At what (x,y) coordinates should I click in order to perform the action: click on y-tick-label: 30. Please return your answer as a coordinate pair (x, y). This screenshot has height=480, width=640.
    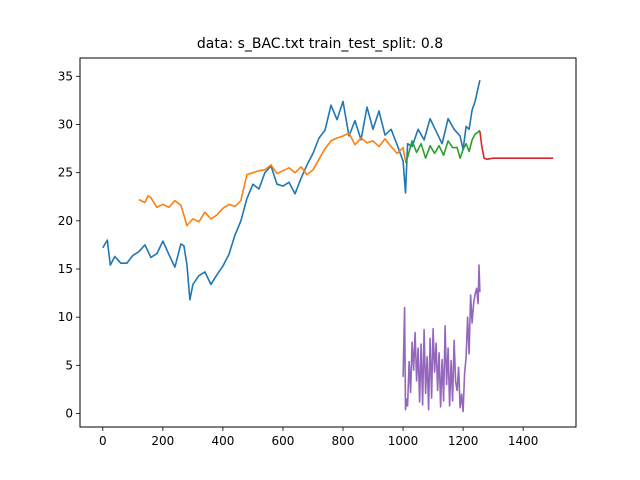
    Looking at the image, I should click on (65, 124).